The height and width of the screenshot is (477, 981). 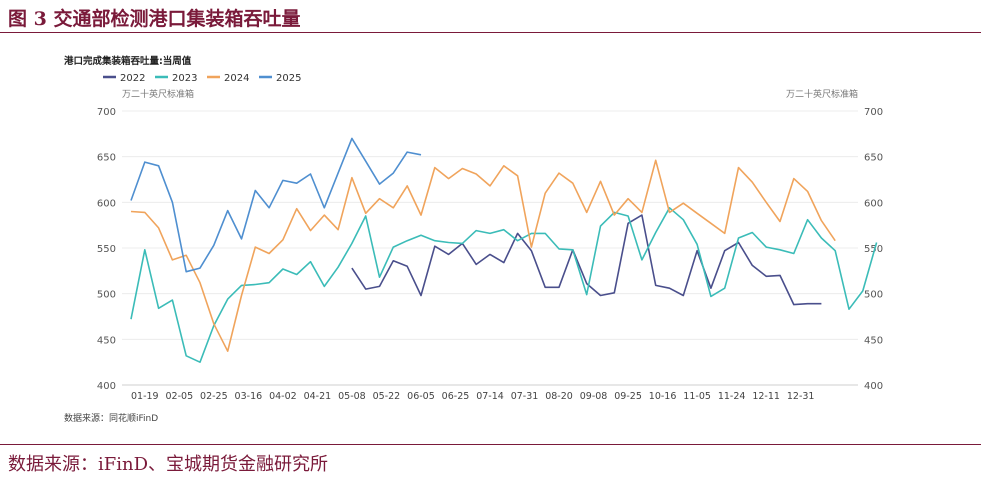 I want to click on left-axis-unit: 万二十英尺标准箱, so click(x=158, y=94).